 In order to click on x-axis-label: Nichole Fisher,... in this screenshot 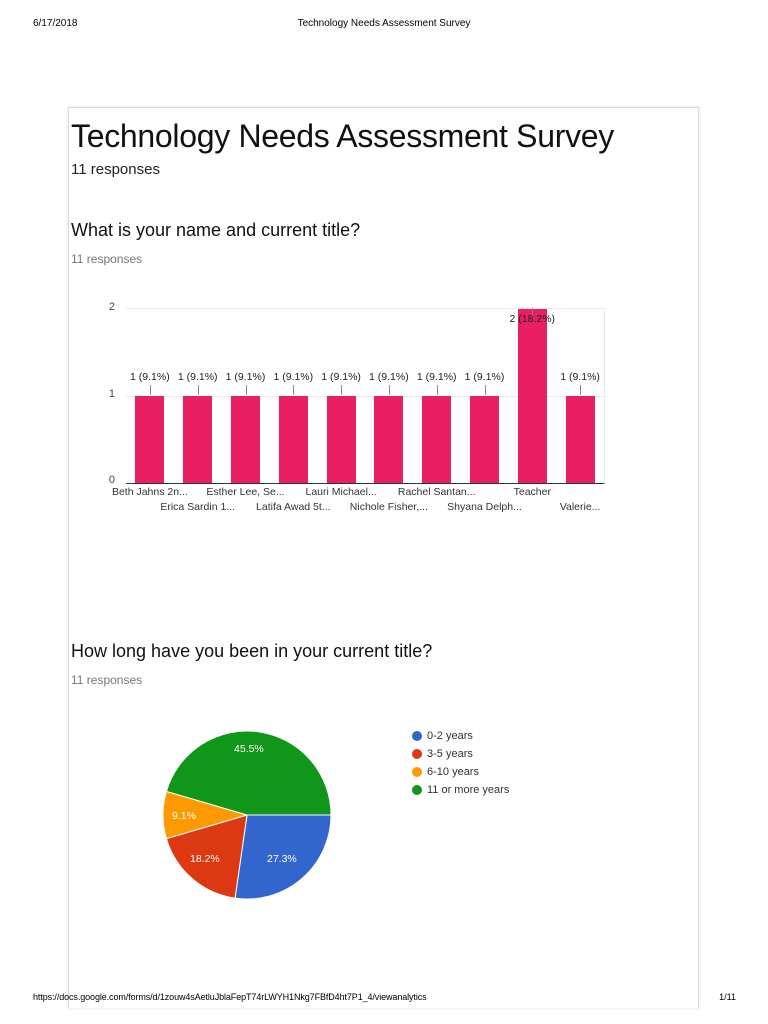, I will do `click(388, 507)`.